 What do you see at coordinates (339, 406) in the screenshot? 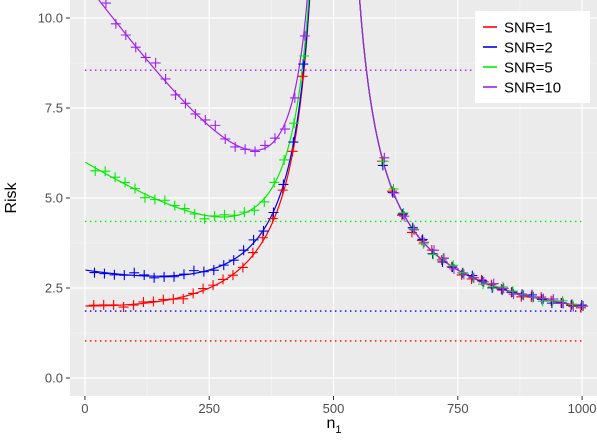
I see `x-axis: 0 250 500 750 1000` at bounding box center [339, 406].